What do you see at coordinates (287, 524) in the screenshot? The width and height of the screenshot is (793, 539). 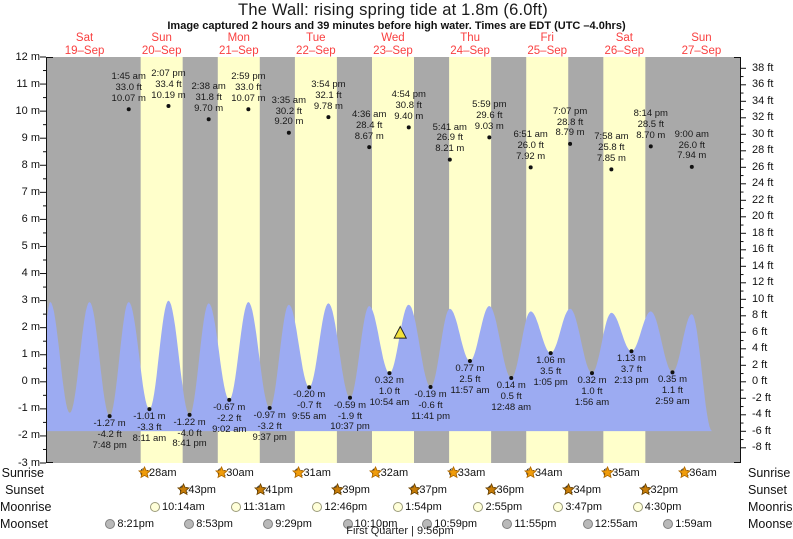 I see `moonset-entry: 9:29pm` at bounding box center [287, 524].